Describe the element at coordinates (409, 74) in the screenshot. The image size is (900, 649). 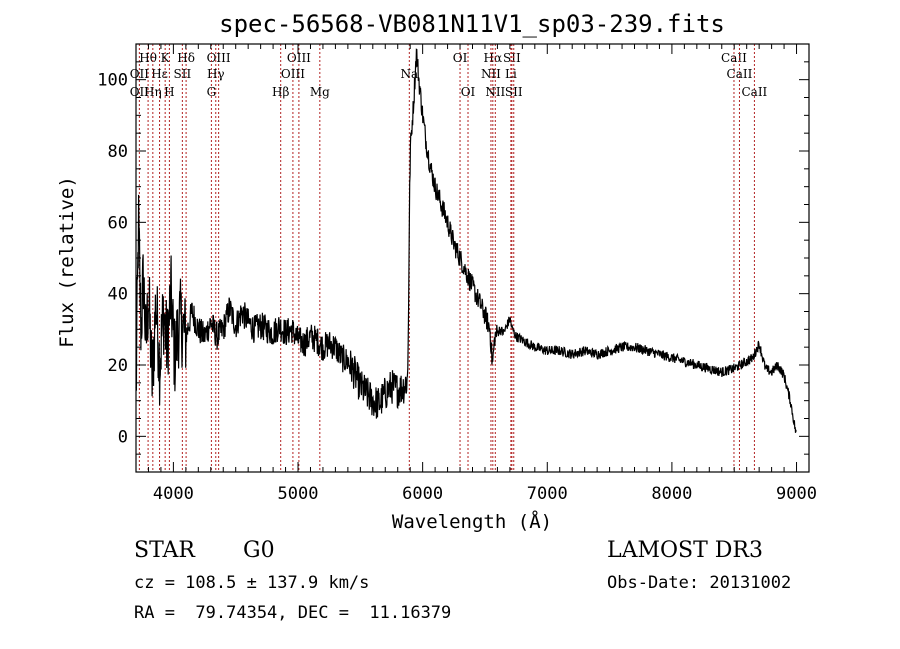
I see `marker-label: Na` at that location.